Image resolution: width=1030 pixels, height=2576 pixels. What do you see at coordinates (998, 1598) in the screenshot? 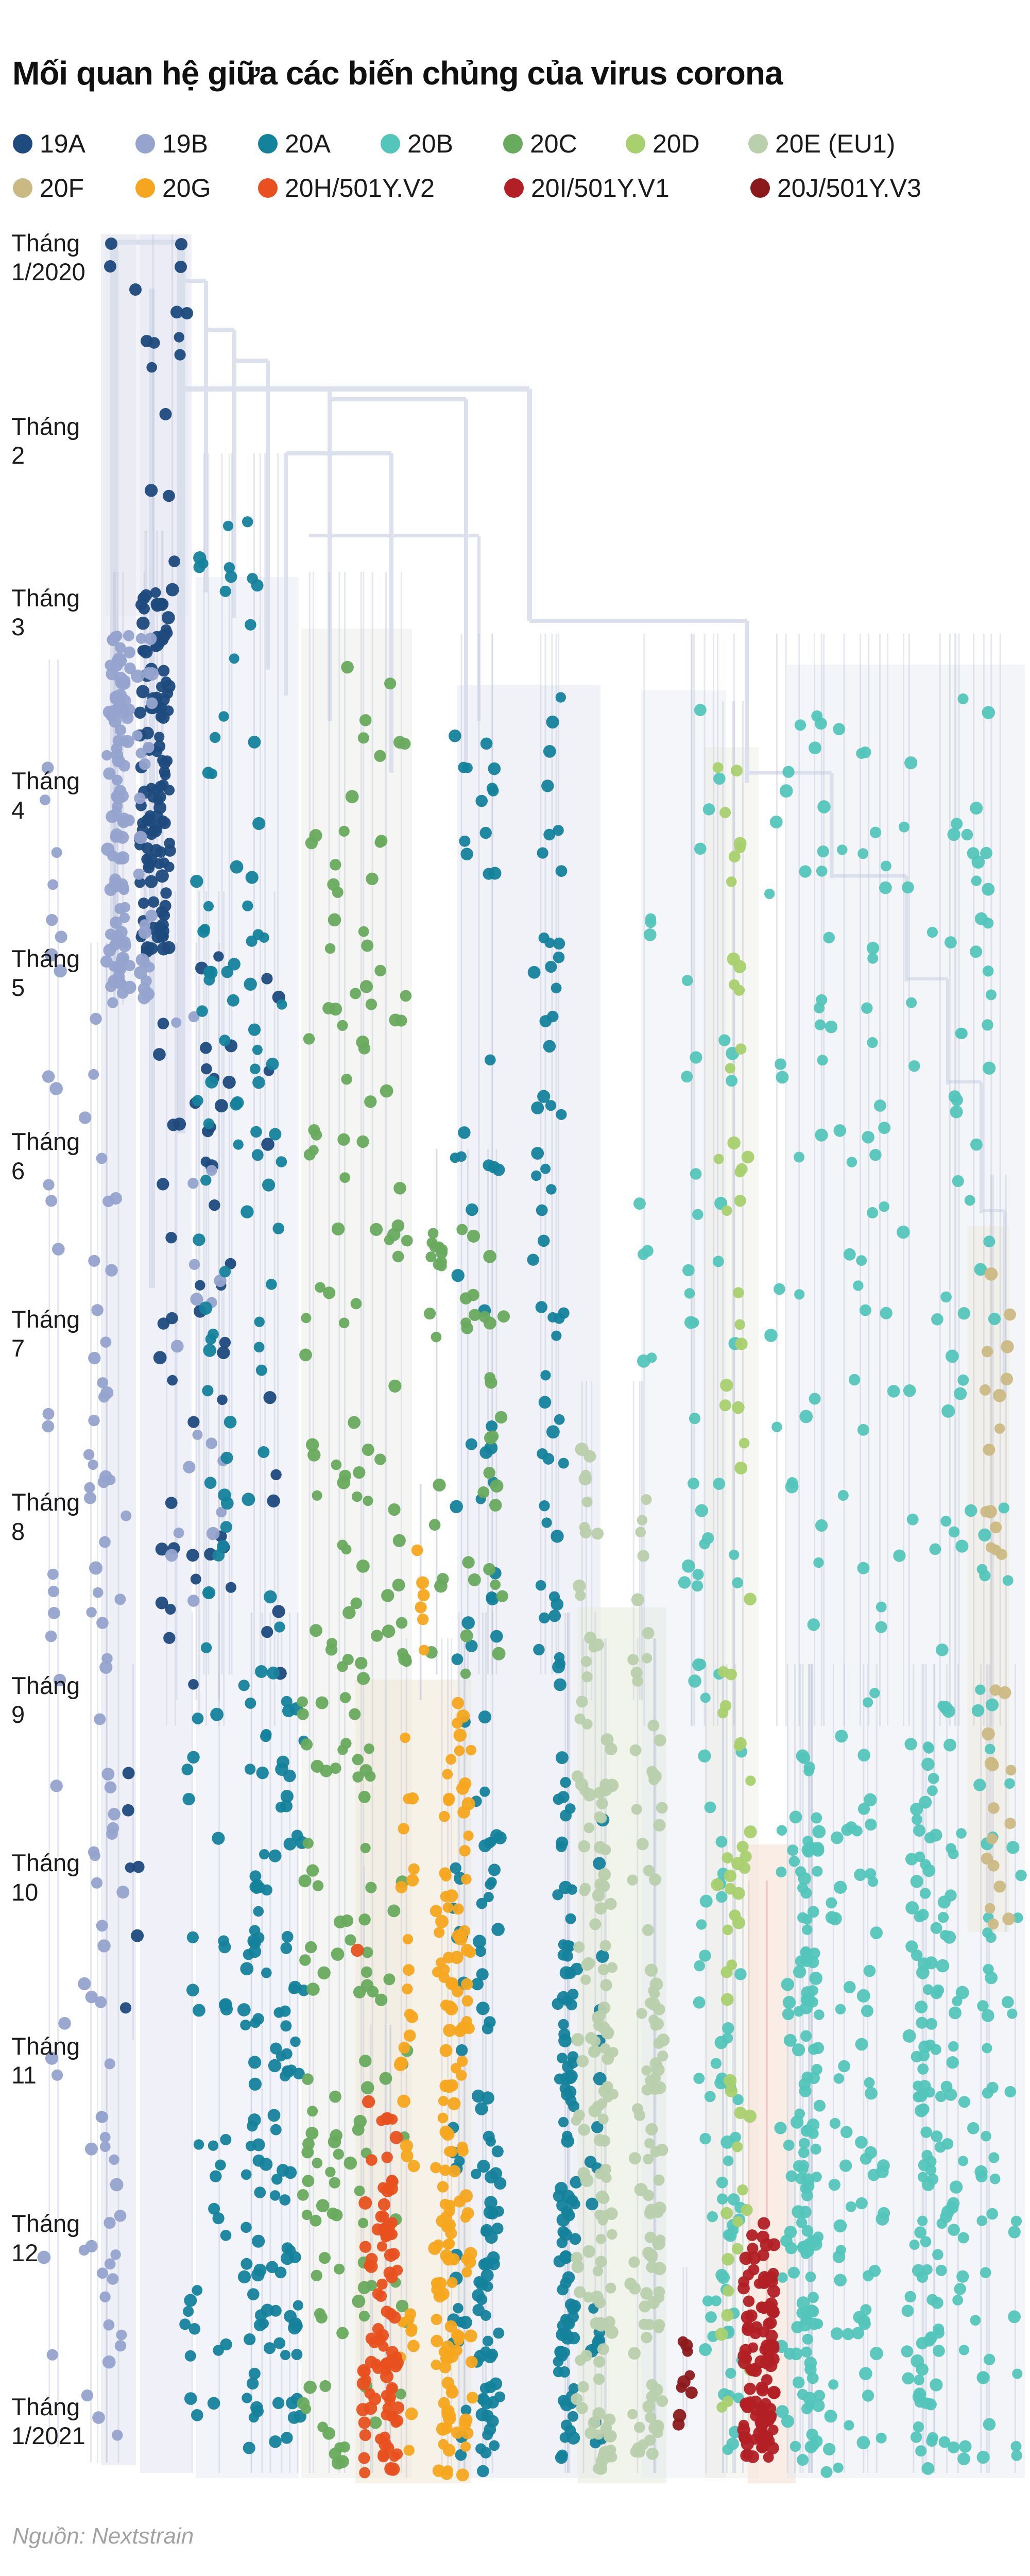
I see `clade-dots-20F` at bounding box center [998, 1598].